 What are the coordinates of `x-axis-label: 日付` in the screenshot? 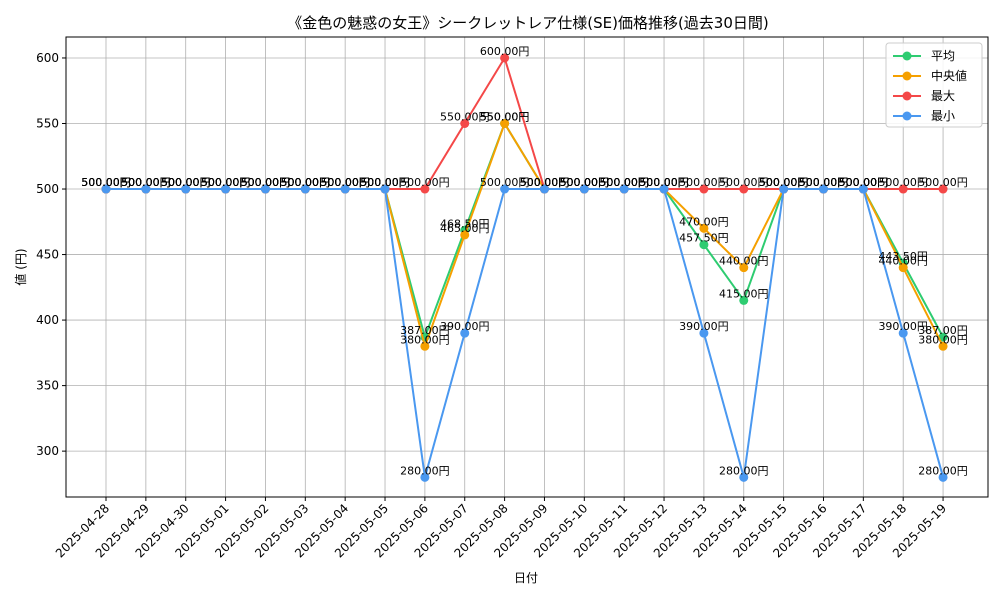 It's located at (526, 578).